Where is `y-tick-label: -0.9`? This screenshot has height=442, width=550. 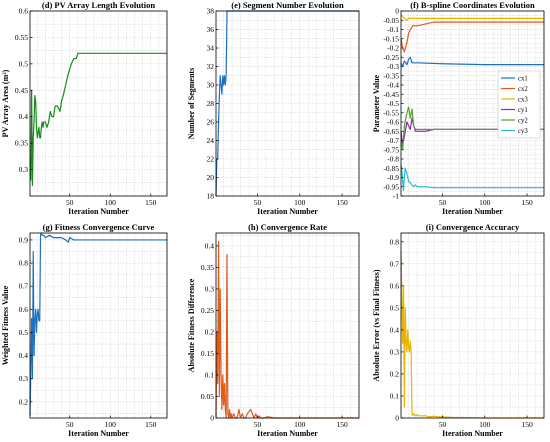
y-tick-label: -0.9 is located at coordinates (393, 177).